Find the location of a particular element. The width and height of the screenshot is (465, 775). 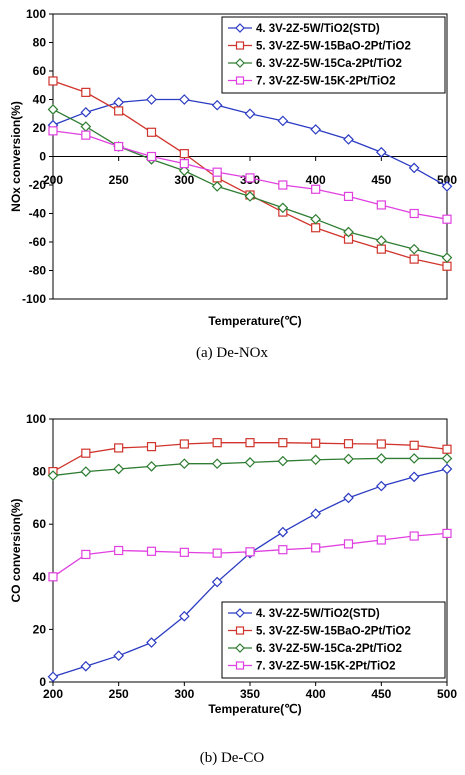

y-axis-label: CO conversion(%) is located at coordinates (16, 550).